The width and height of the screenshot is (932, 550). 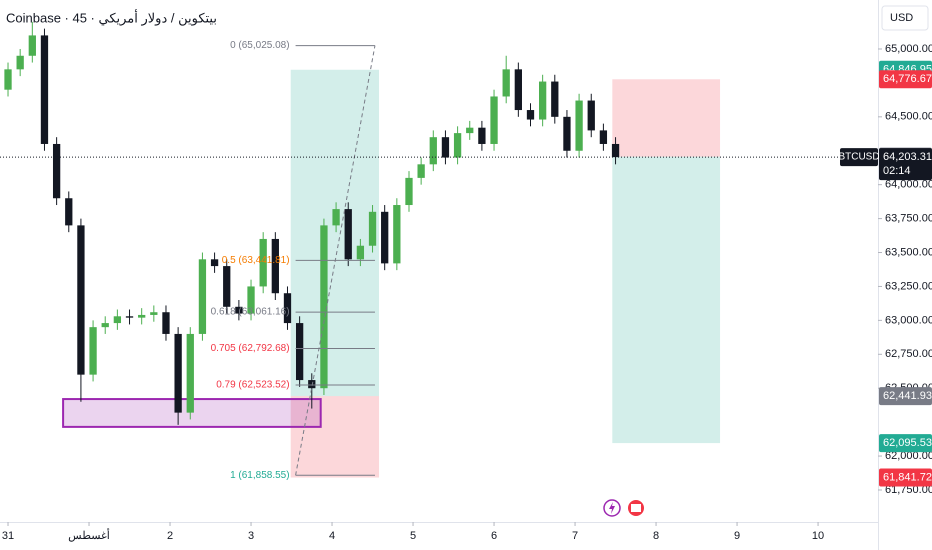 I want to click on entry-price-label: 62,441.93, so click(x=907, y=396).